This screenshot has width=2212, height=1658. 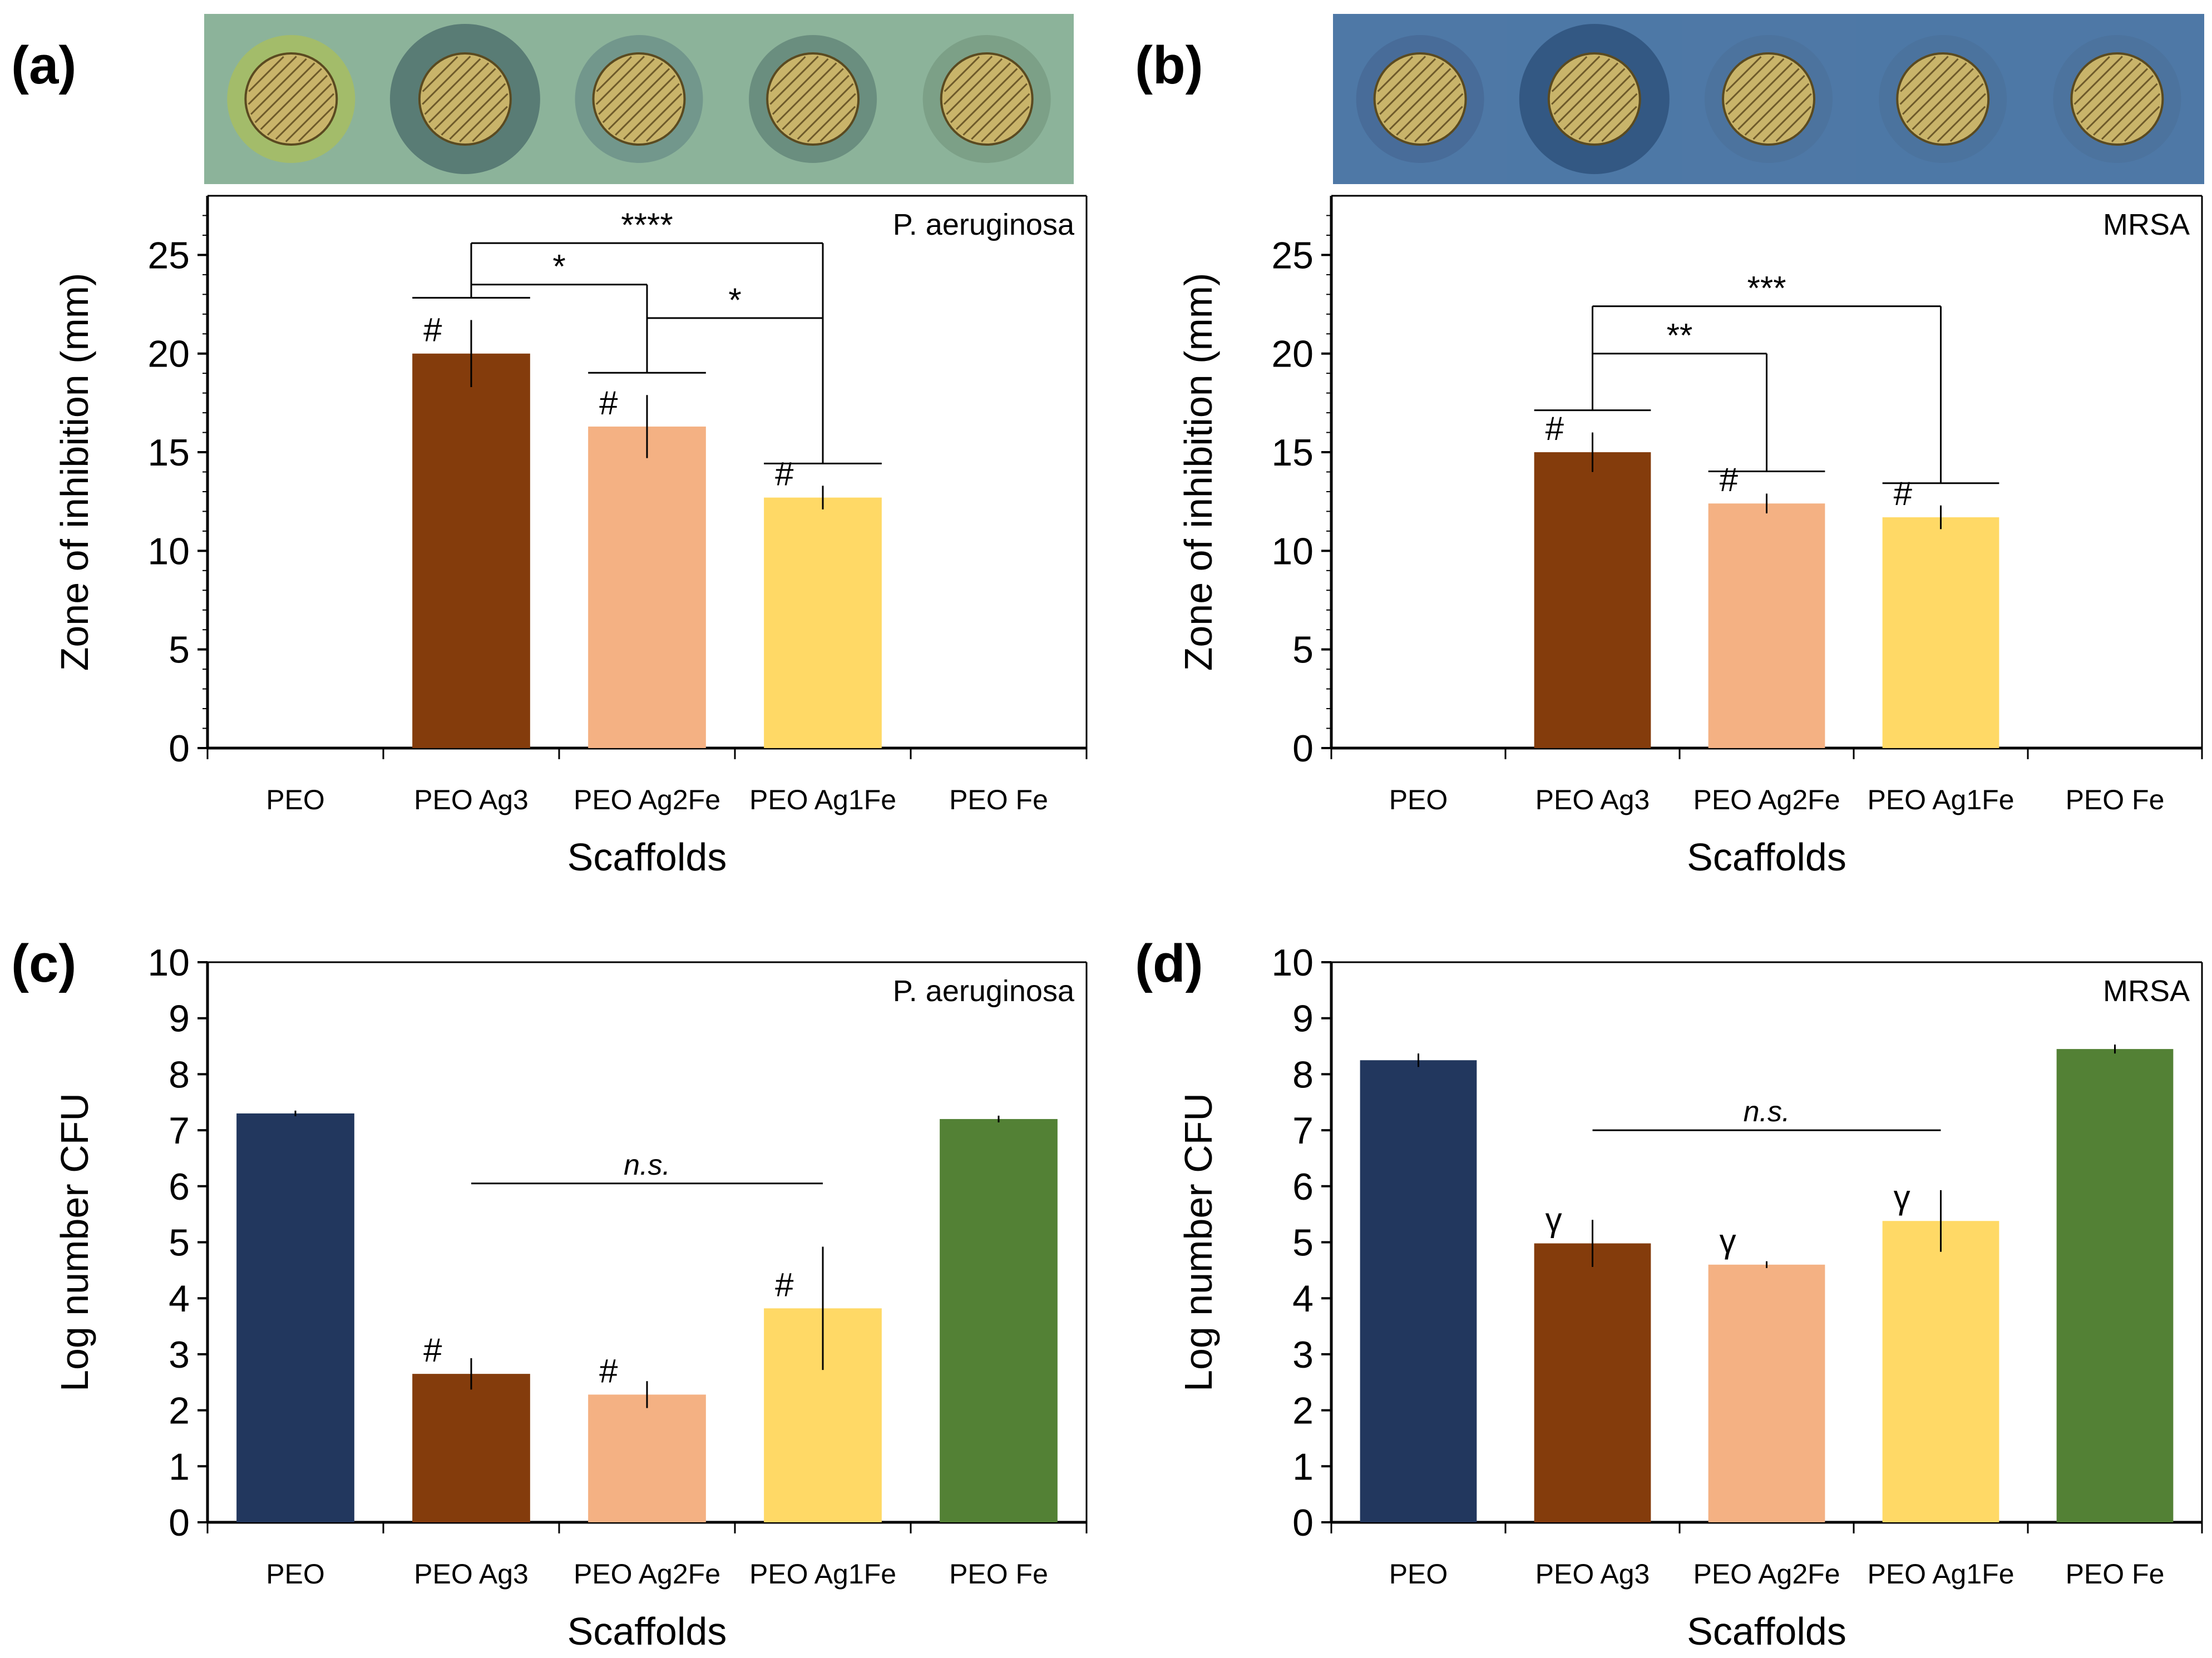 What do you see at coordinates (180, 1411) in the screenshot?
I see `y-tick-label: 2` at bounding box center [180, 1411].